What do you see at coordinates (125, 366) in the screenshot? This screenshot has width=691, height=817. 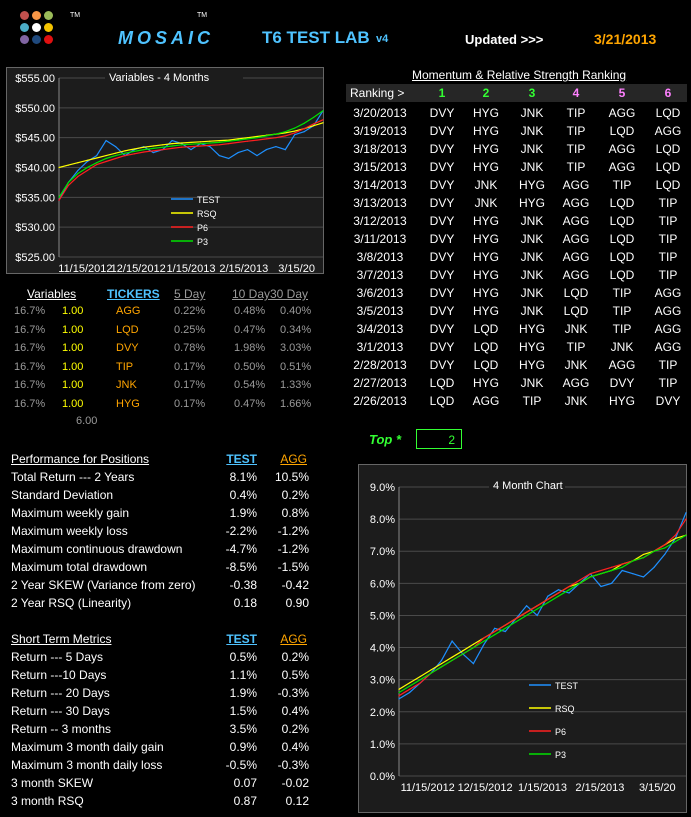 I see `ticker-cell: TIP` at bounding box center [125, 366].